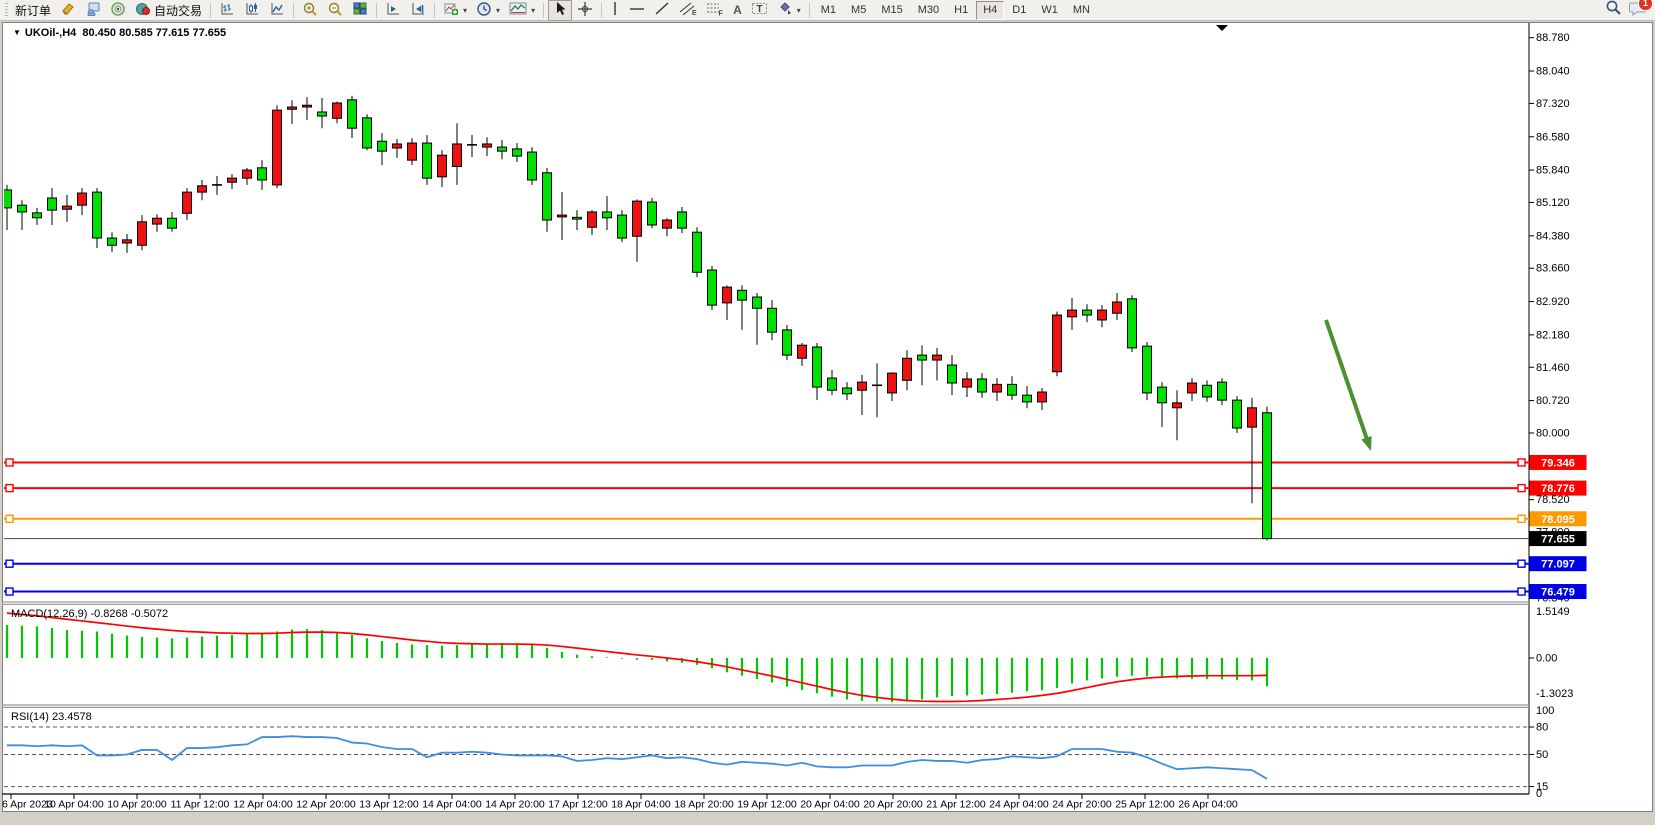 The height and width of the screenshot is (825, 1655). I want to click on chart-symbol-title: ▼ UKOil-,H4 80.450 80.585 77.615 77.655, so click(119, 33).